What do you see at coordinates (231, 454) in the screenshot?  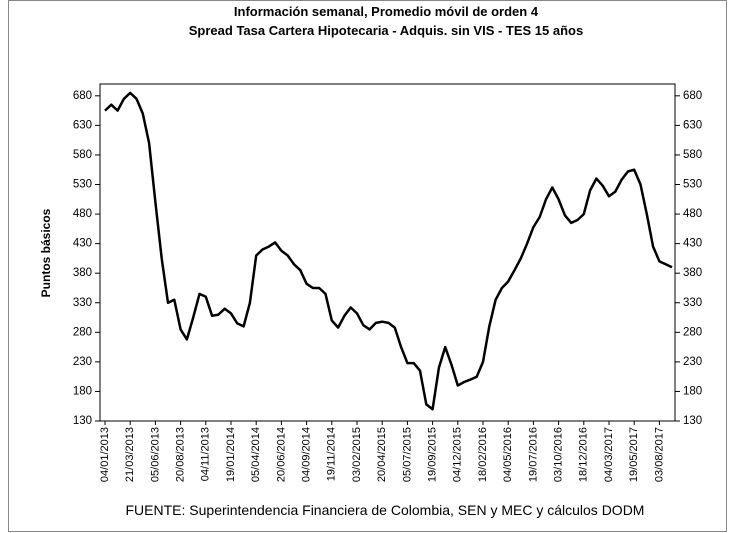 I see `x-tick-label: 19/01/2014` at bounding box center [231, 454].